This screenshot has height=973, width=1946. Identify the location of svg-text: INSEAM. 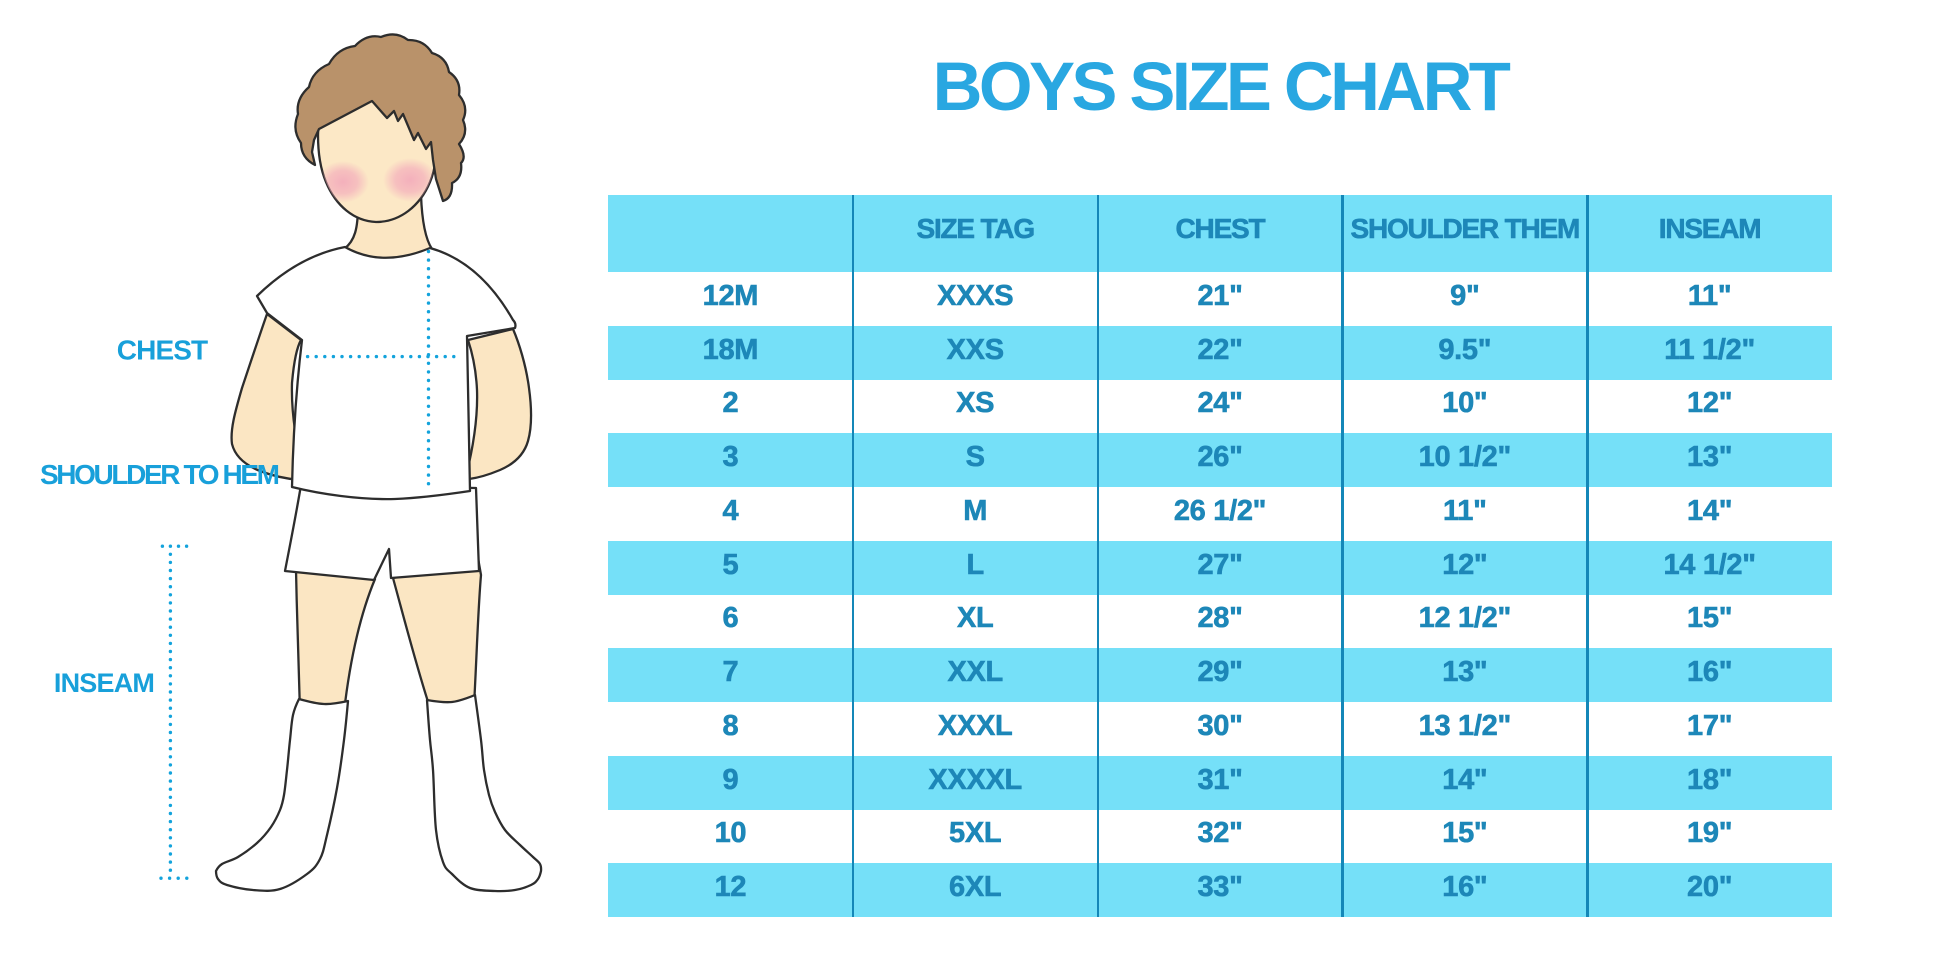
(104, 683).